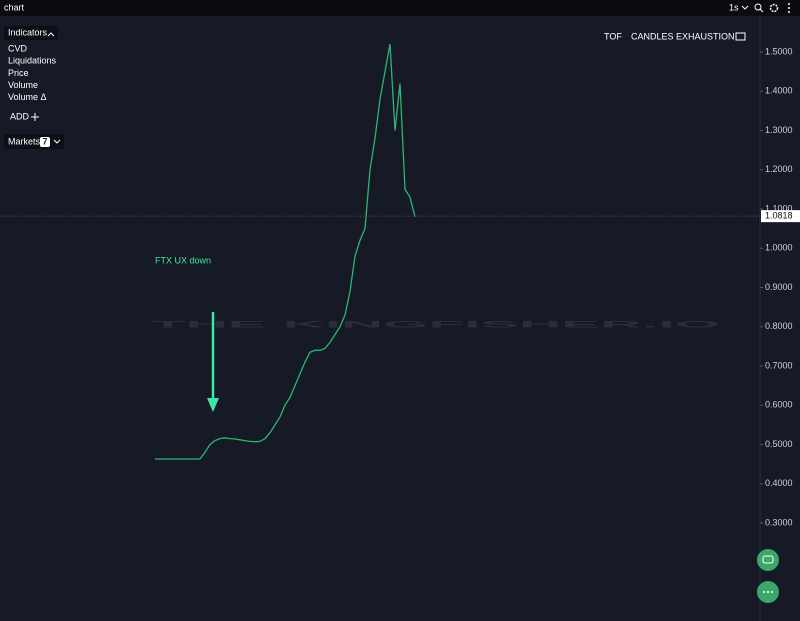 The image size is (800, 621). I want to click on screenshot-icon, so click(740, 36).